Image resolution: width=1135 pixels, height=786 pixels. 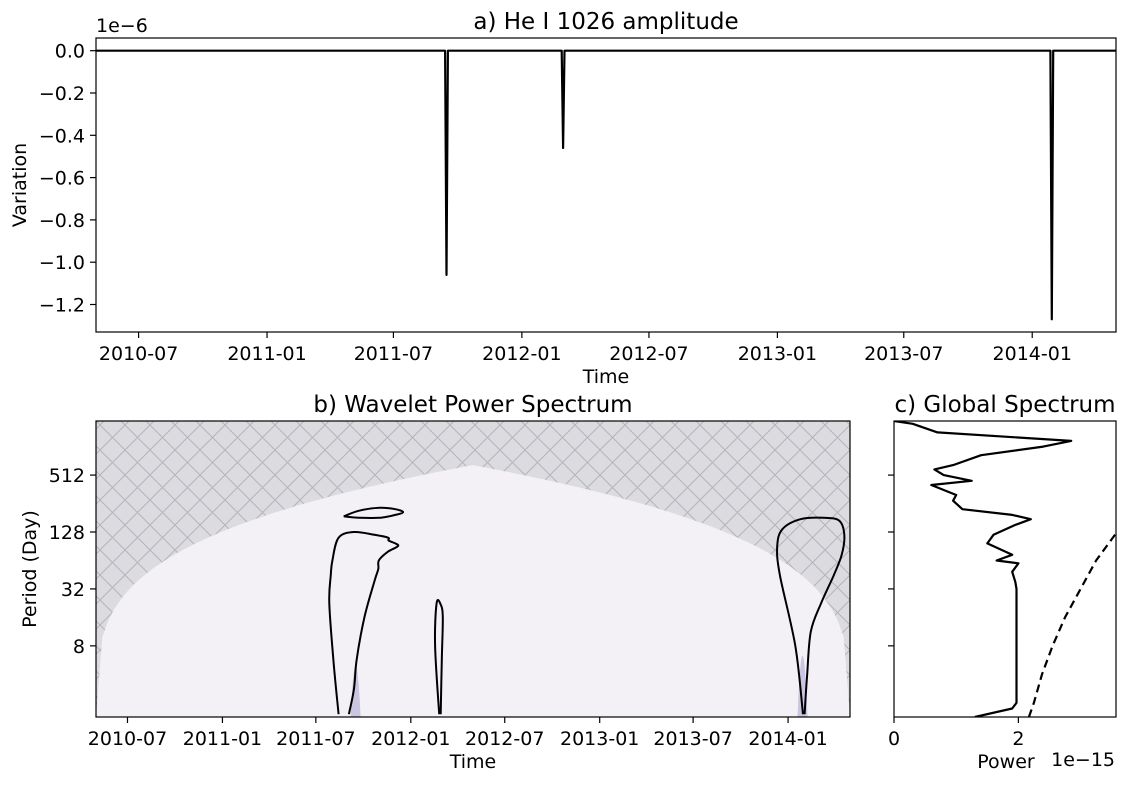 I want to click on global-frame, so click(x=1005, y=569).